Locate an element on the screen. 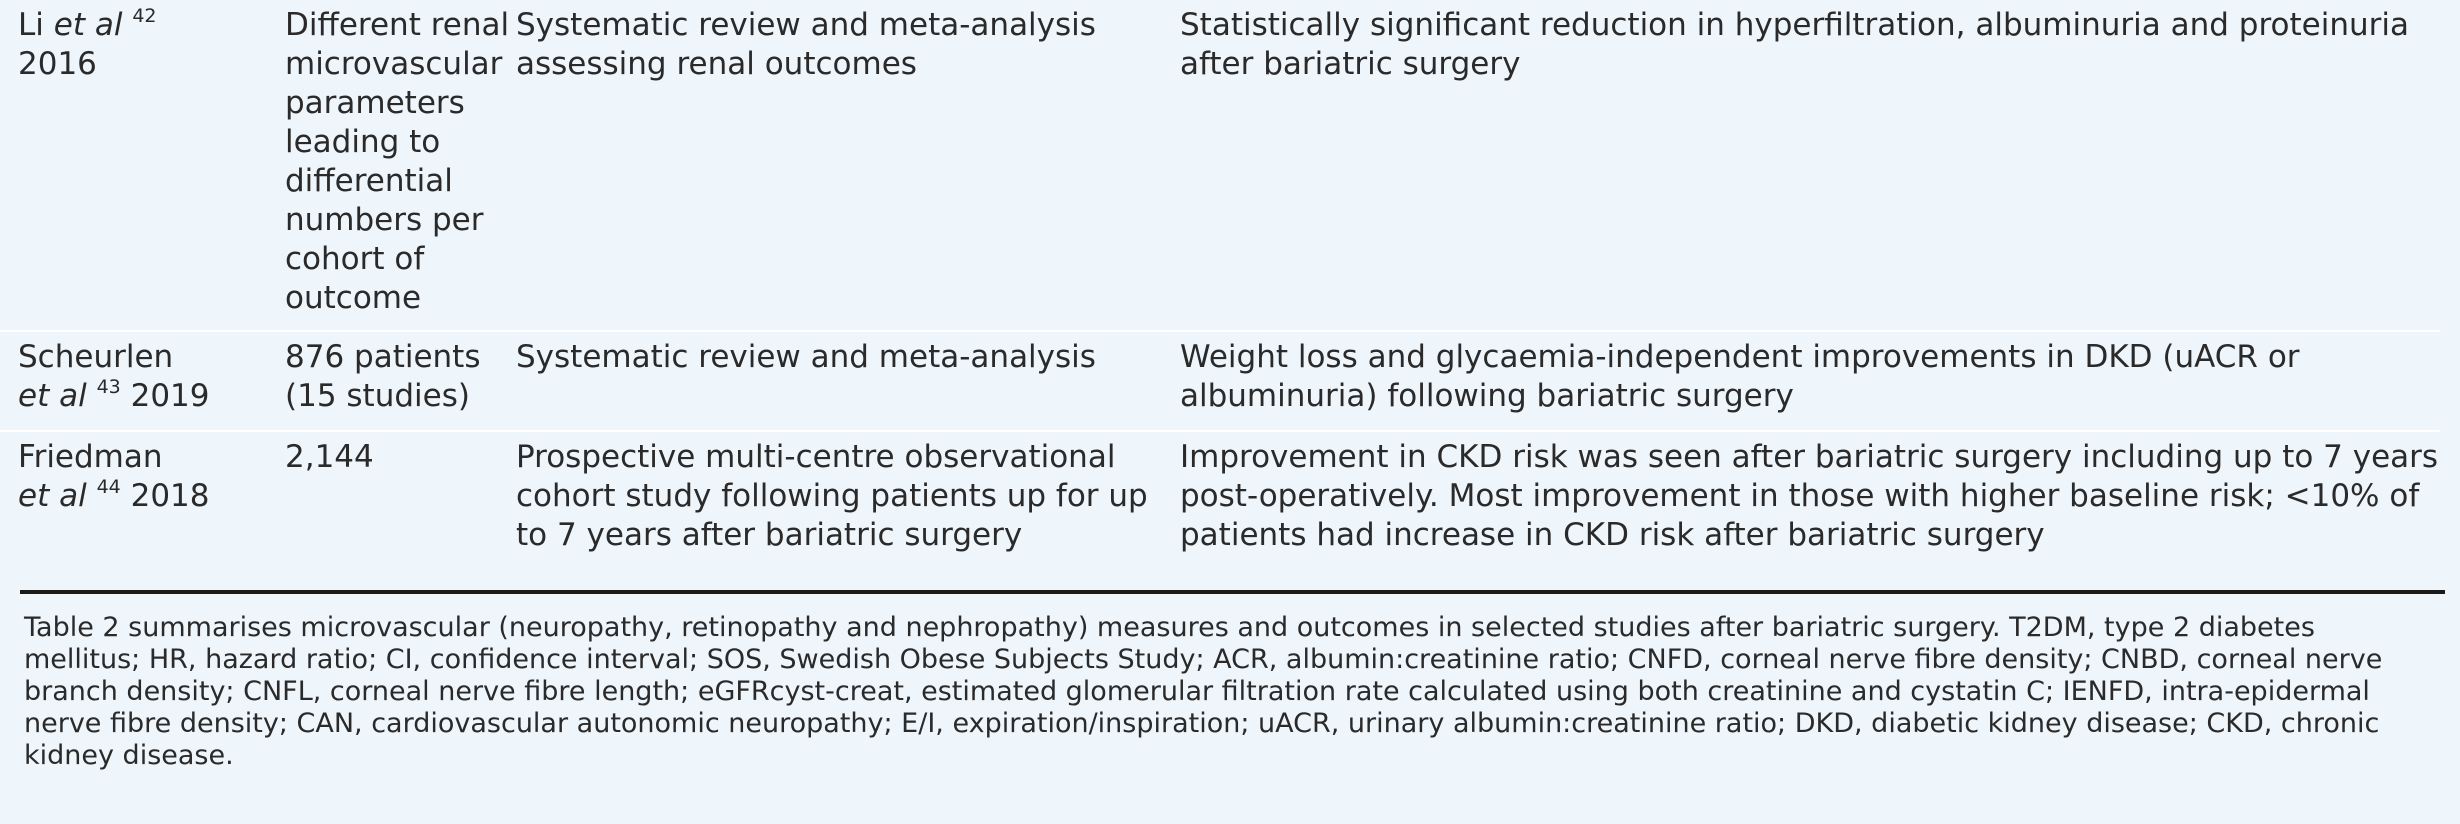 The image size is (2460, 824). reference-number: 43 is located at coordinates (108, 387).